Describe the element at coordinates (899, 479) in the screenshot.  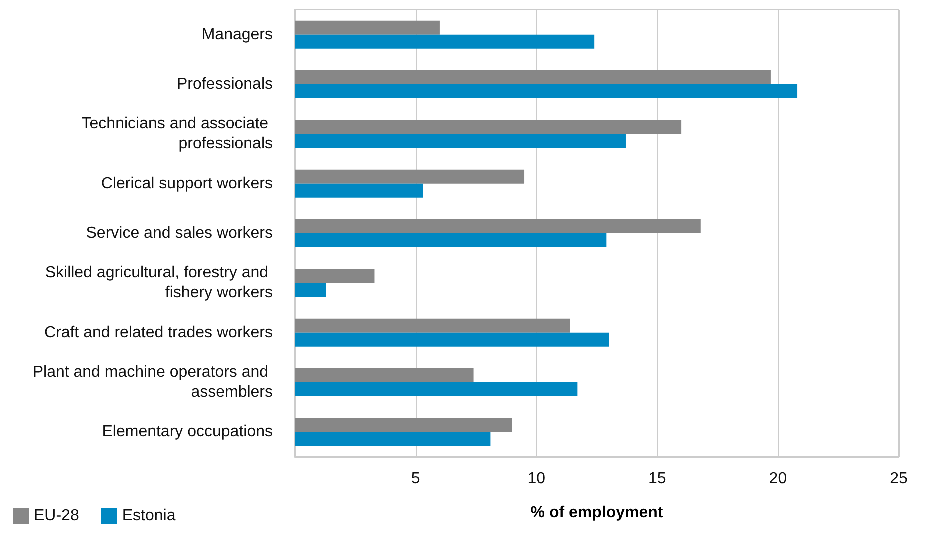
I see `x-tick-label: 25` at that location.